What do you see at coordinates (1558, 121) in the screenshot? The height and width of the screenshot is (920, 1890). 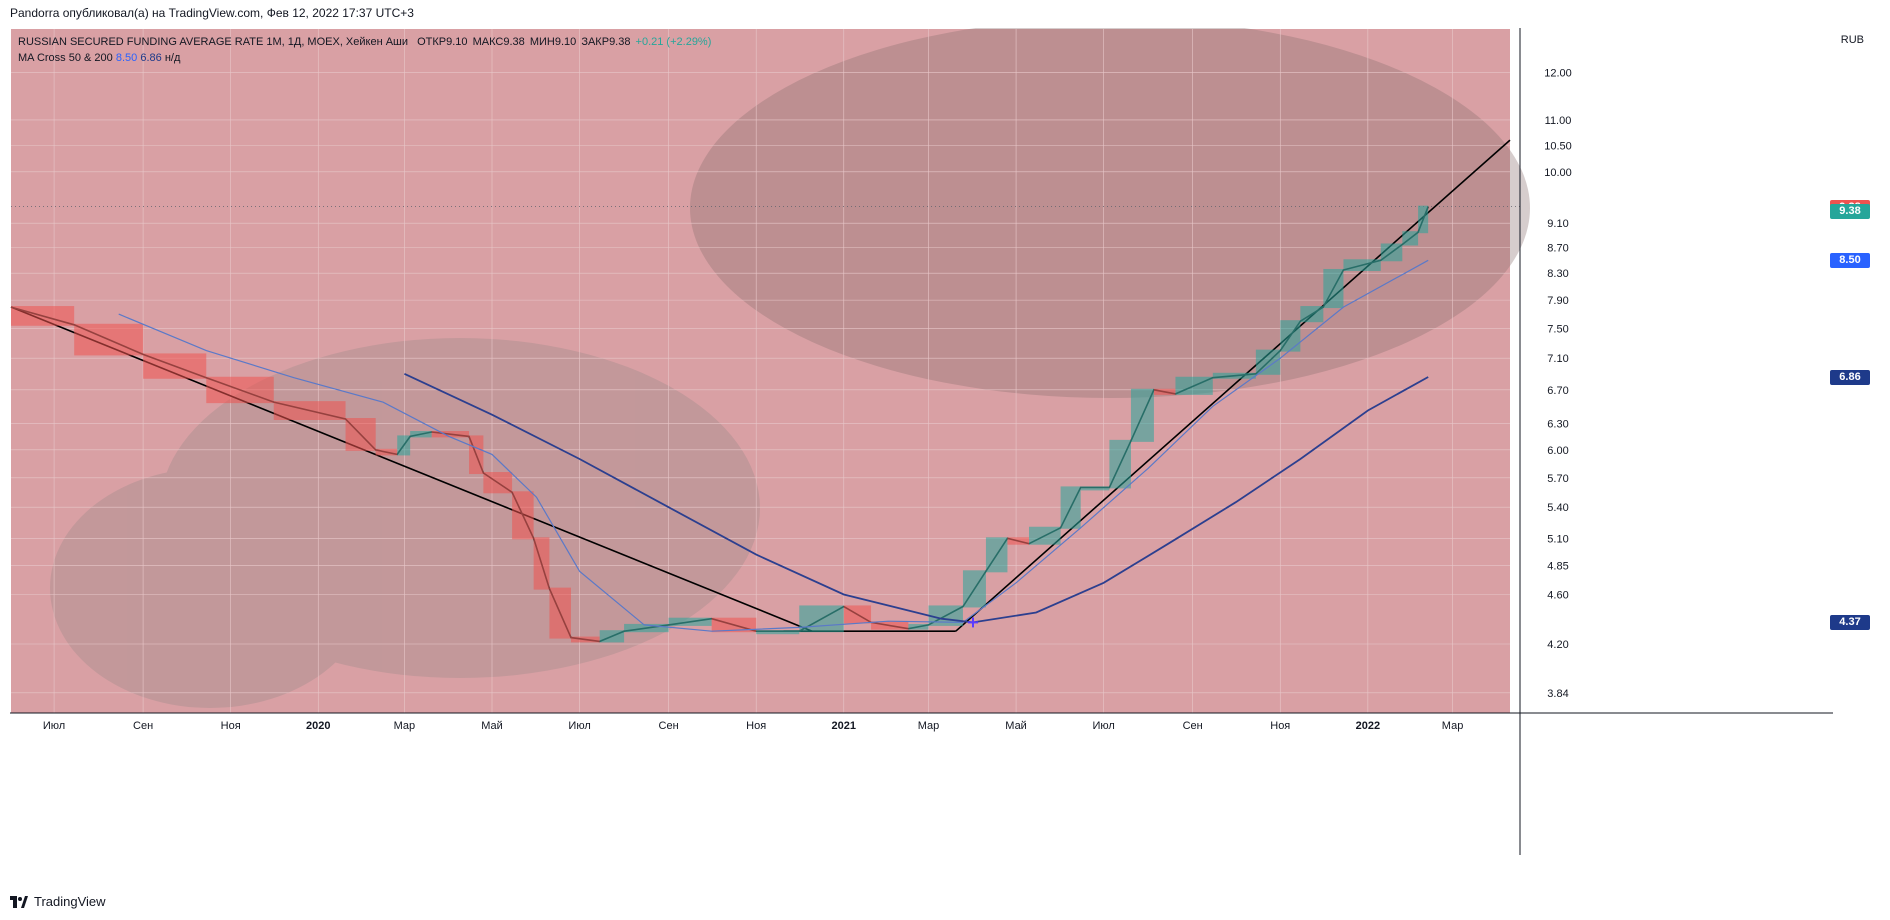 I see `y-tick-label: 11.00` at bounding box center [1558, 121].